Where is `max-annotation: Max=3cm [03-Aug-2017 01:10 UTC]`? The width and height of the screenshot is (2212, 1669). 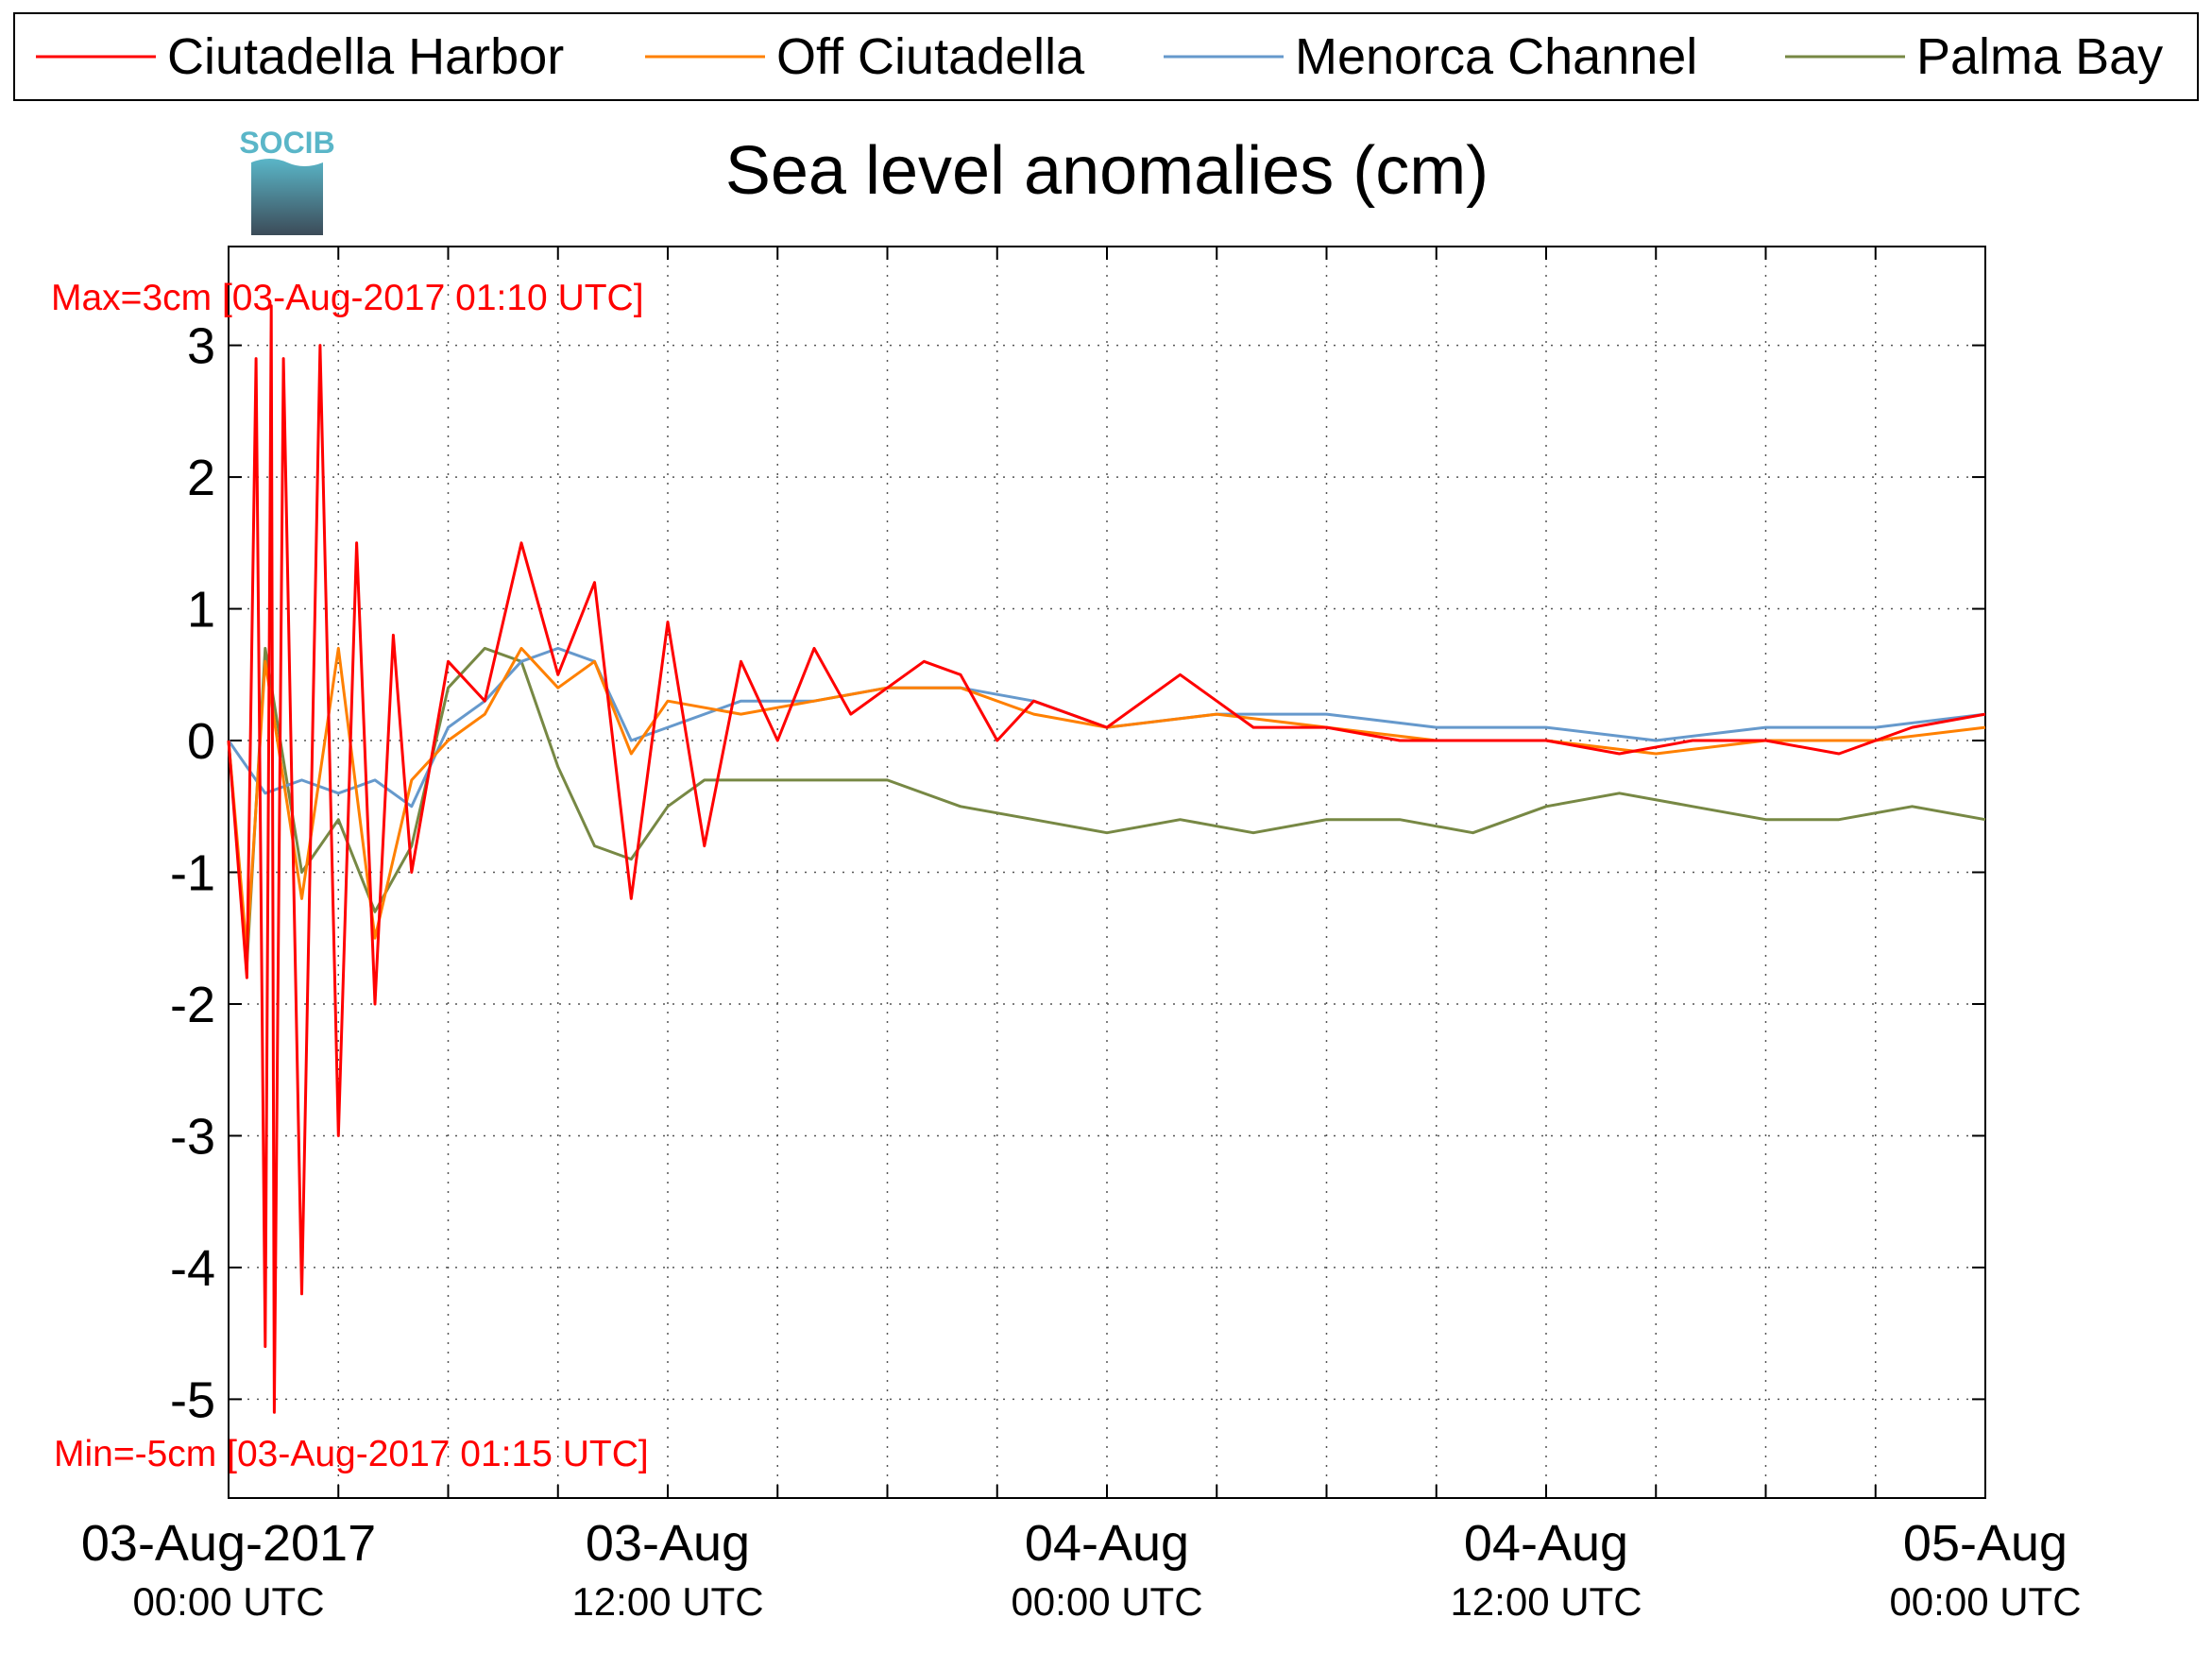 max-annotation: Max=3cm [03-Aug-2017 01:10 UTC] is located at coordinates (347, 298).